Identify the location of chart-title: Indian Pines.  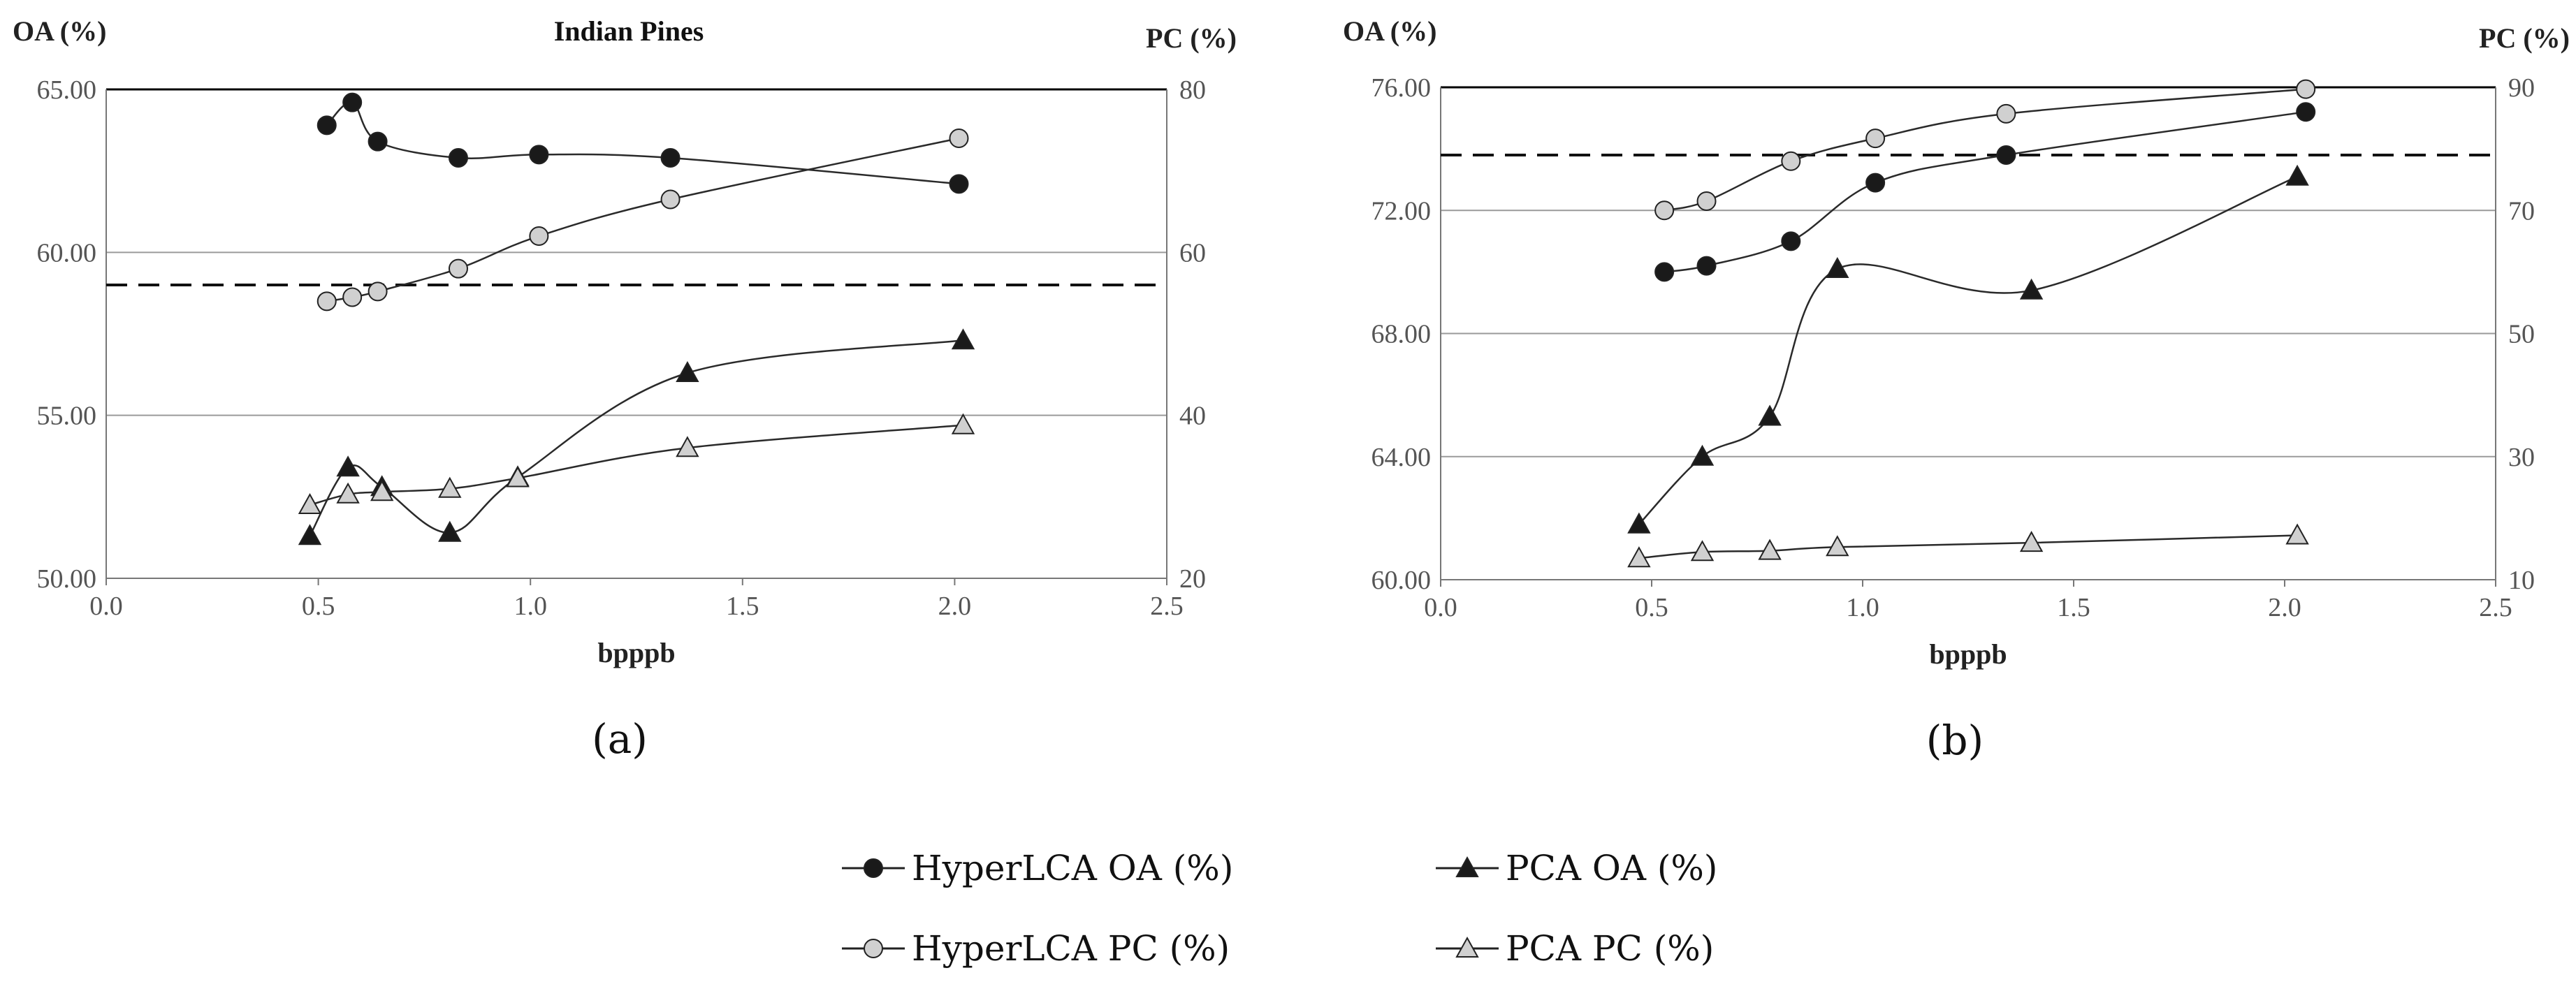
(629, 31).